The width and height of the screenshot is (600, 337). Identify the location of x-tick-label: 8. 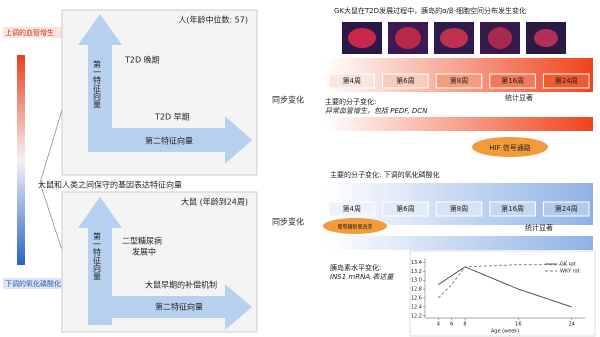
(464, 325).